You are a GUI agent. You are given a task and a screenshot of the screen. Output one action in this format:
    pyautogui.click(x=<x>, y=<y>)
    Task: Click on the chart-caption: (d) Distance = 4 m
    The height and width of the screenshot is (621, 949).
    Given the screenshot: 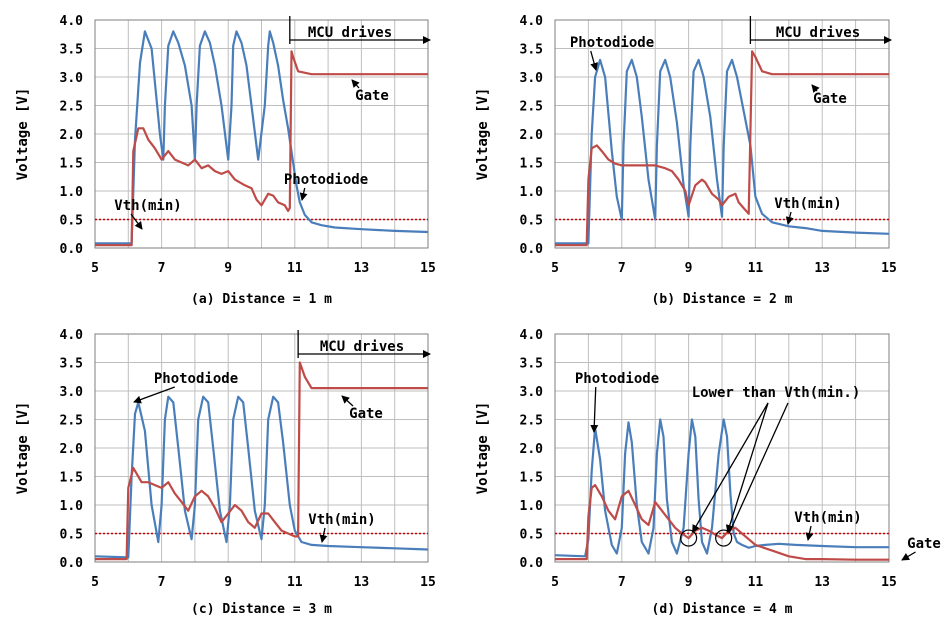 What is the action you would take?
    pyautogui.click(x=722, y=609)
    